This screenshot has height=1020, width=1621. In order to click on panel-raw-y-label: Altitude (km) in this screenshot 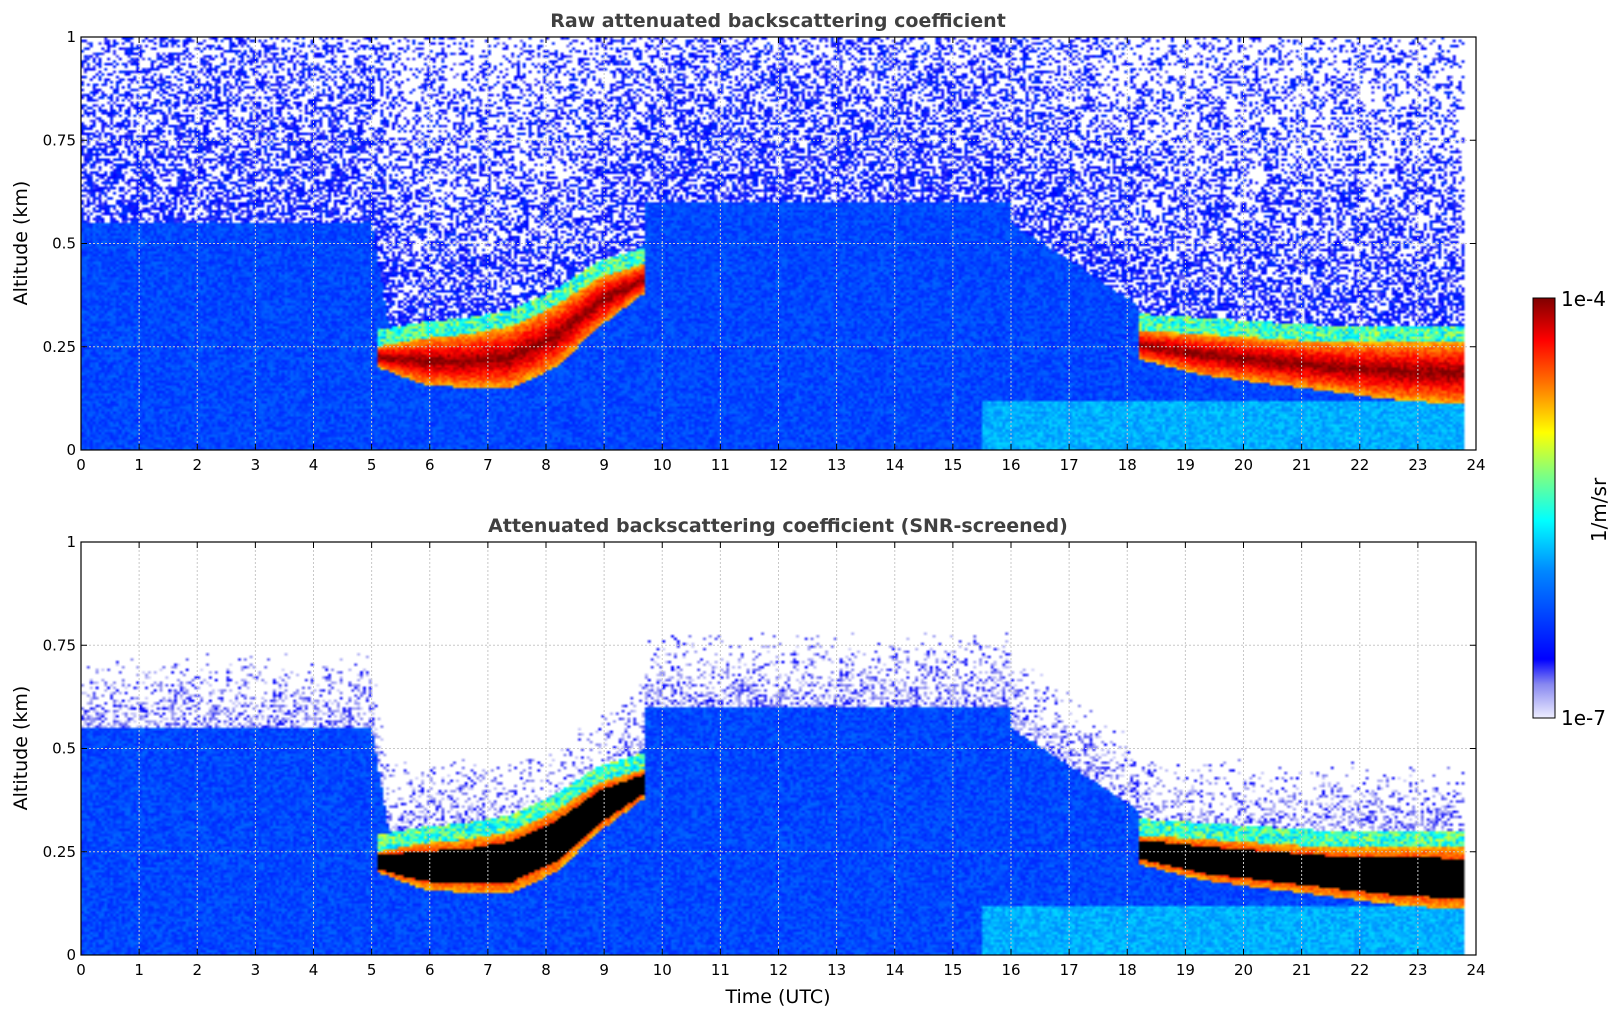, I will do `click(21, 243)`.